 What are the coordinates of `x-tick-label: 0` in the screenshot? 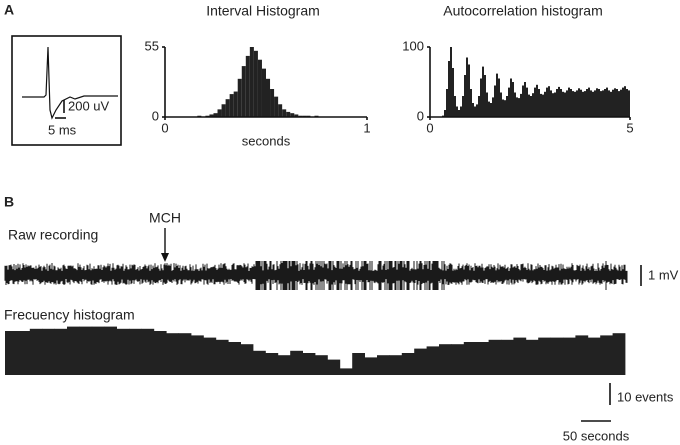 It's located at (164, 127).